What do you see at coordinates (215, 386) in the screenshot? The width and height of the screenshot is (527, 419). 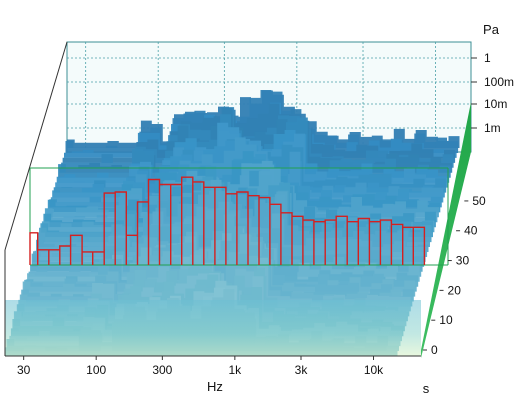 I see `x-axis-label: Hz` at bounding box center [215, 386].